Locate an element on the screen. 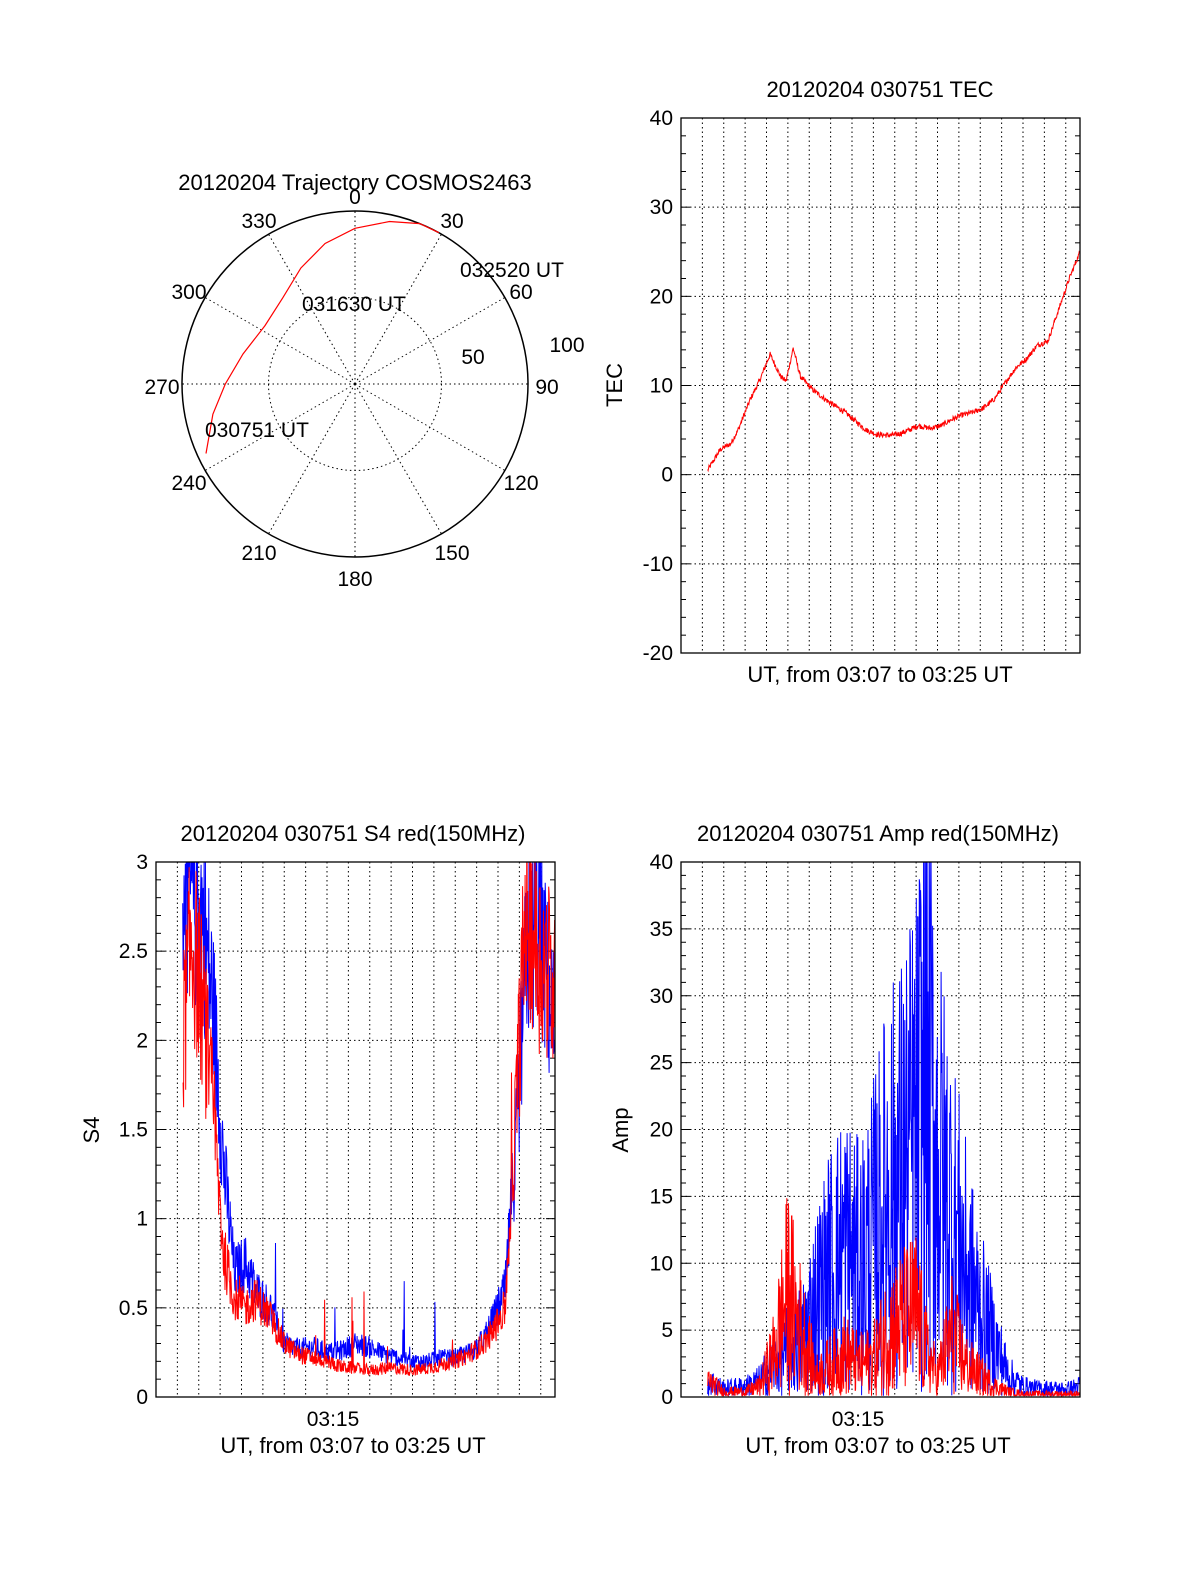 Image resolution: width=1200 pixels, height=1575 pixels. polar-azimuth-label: 270 is located at coordinates (161, 387).